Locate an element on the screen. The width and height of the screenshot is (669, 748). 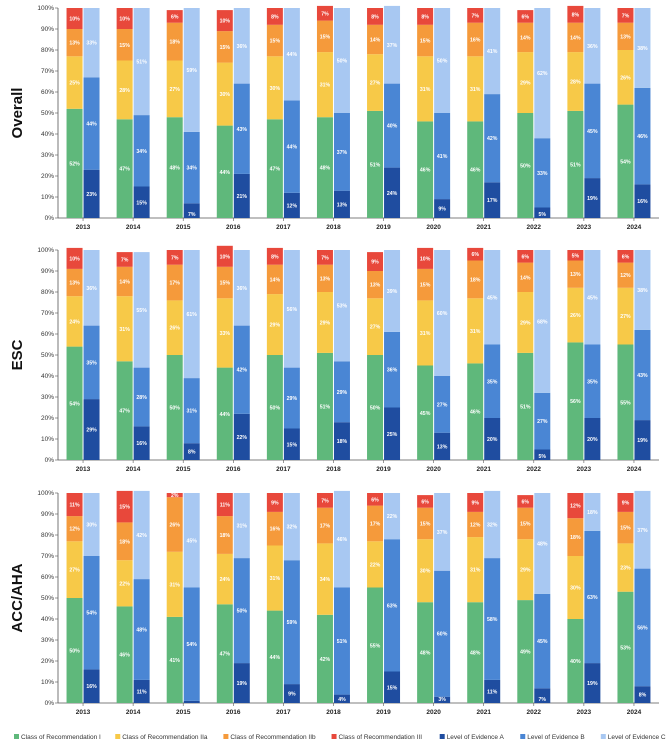
x-tick-label: 2023 is located at coordinates (584, 469).